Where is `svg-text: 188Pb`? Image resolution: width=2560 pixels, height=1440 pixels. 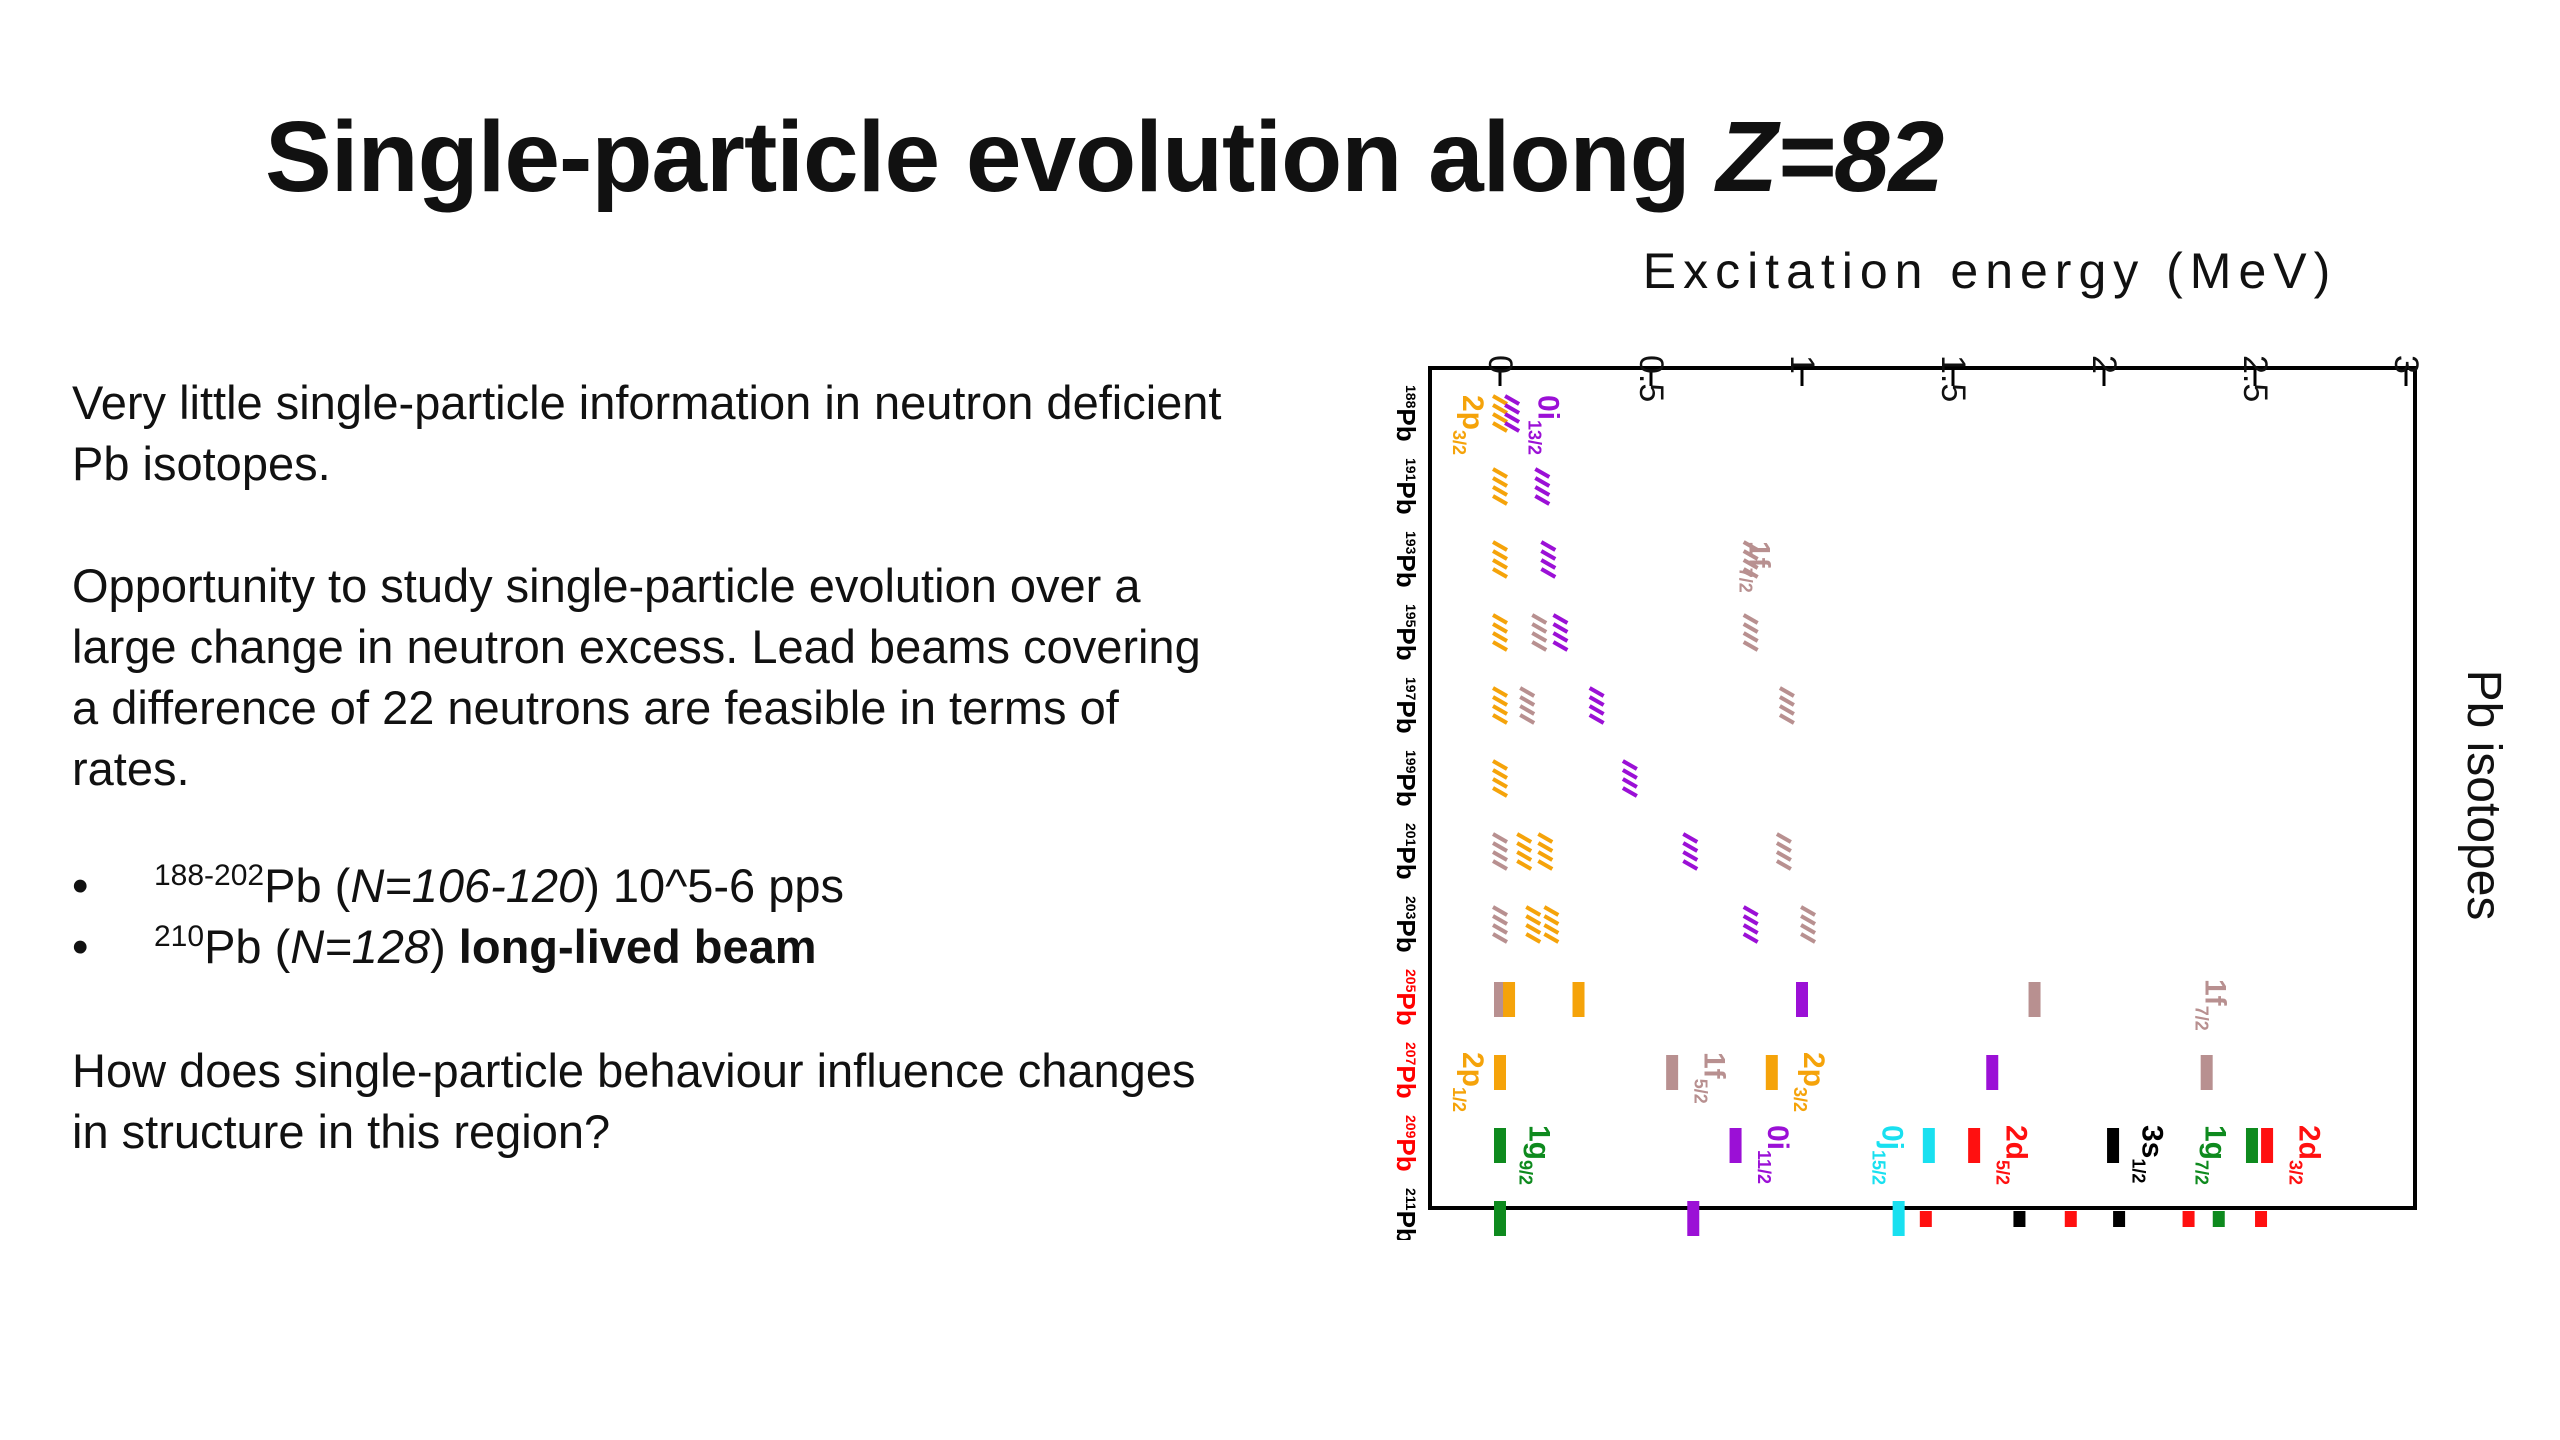
svg-text: 188Pb is located at coordinates (1406, 413).